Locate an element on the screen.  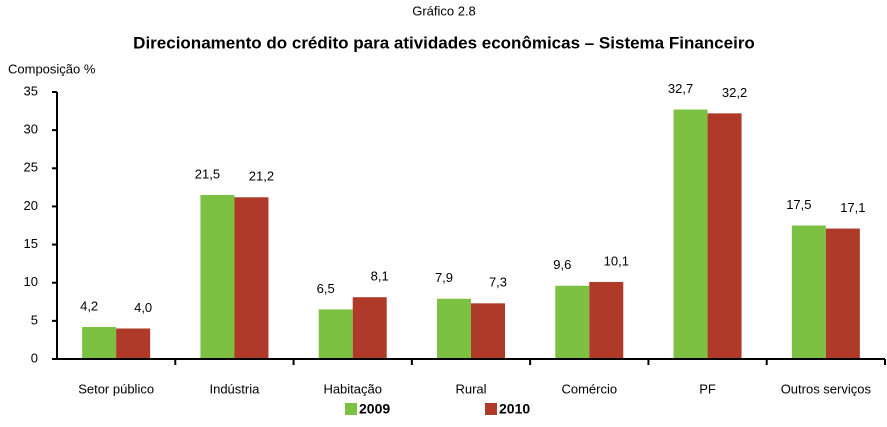
value-label: 4,0 is located at coordinates (143, 307).